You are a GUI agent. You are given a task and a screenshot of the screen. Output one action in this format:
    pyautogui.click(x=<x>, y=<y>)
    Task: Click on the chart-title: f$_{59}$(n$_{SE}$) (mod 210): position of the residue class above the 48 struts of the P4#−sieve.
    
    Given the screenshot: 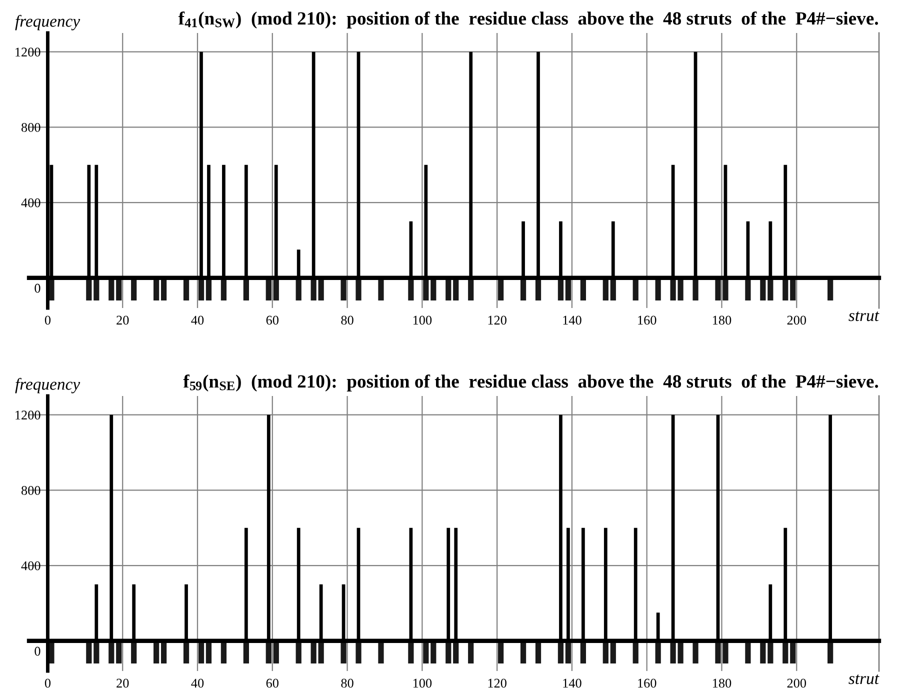 What is the action you would take?
    pyautogui.click(x=530, y=383)
    